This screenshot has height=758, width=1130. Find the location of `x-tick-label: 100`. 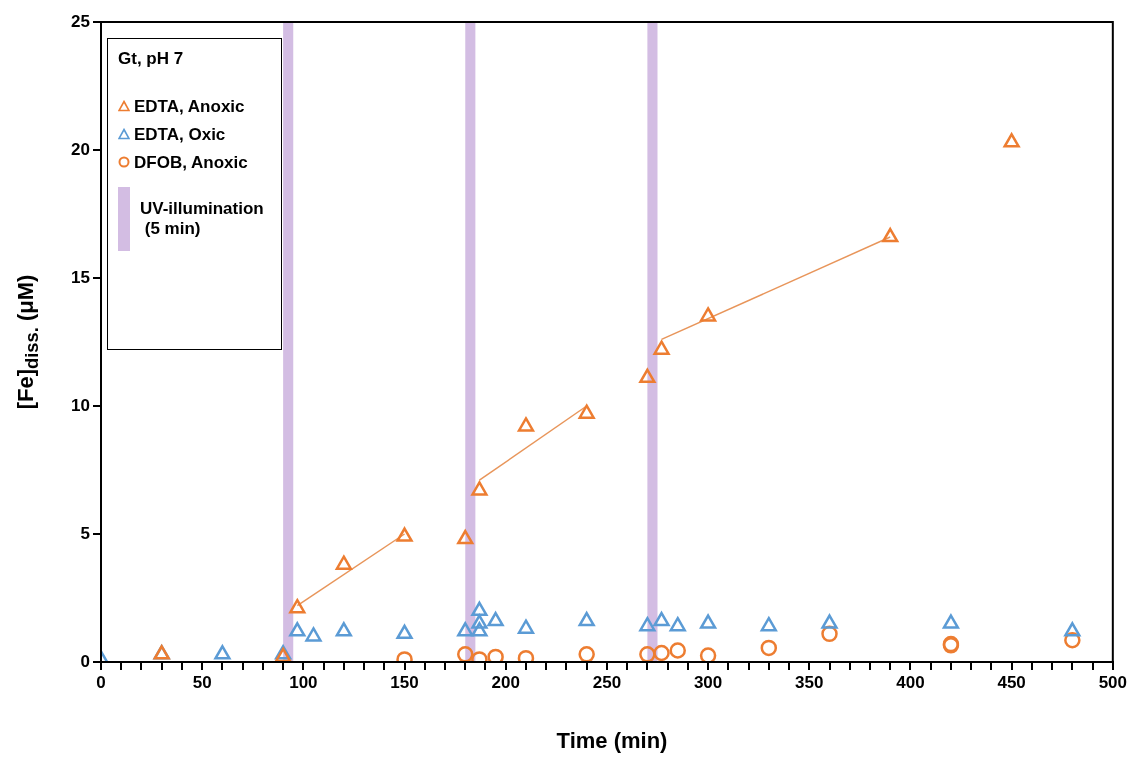

x-tick-label: 100 is located at coordinates (303, 682).